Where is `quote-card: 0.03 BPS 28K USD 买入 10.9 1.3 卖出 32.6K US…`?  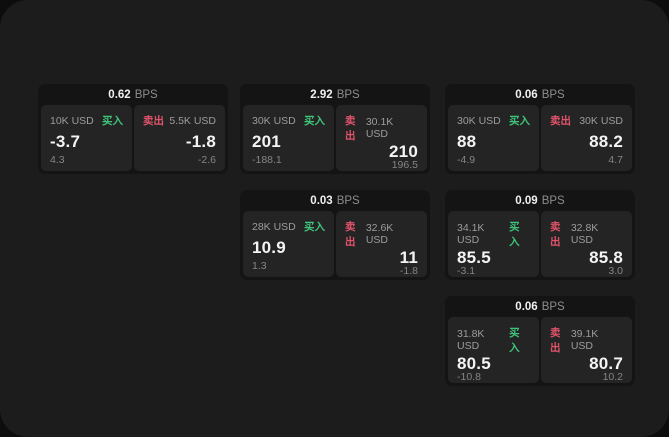 quote-card: 0.03 BPS 28K USD 买入 10.9 1.3 卖出 32.6K US… is located at coordinates (335, 235).